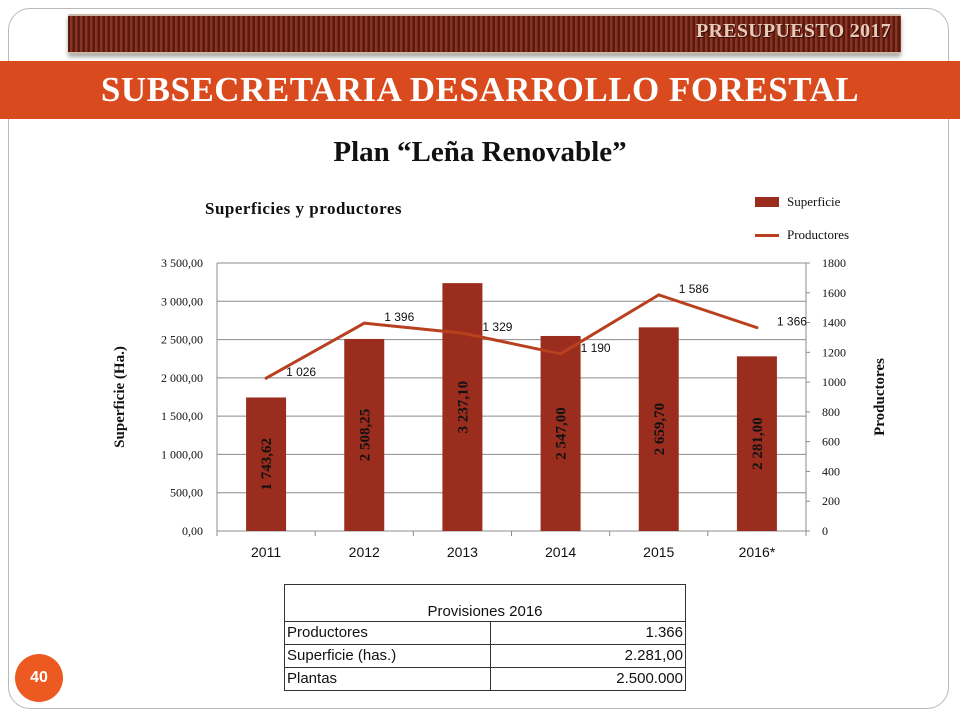  What do you see at coordinates (182, 416) in the screenshot?
I see `y-tick-label: 1 500,00` at bounding box center [182, 416].